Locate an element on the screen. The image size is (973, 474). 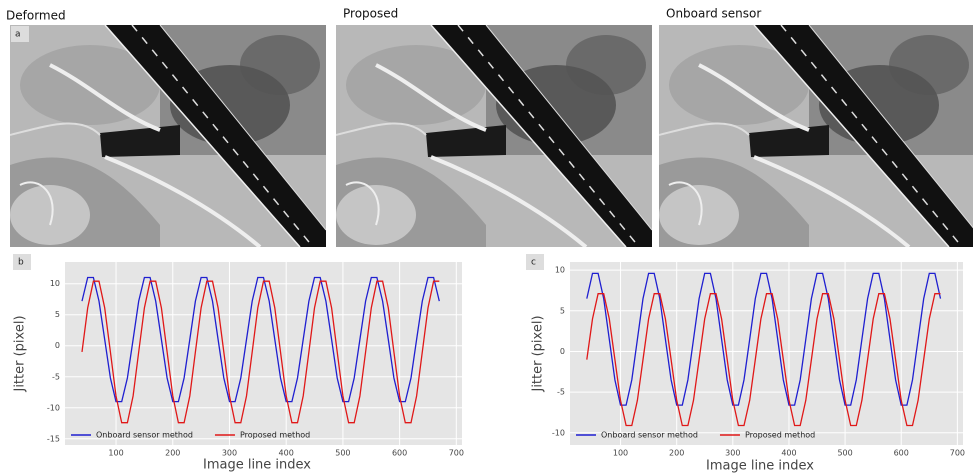
image-title: Onboard sensor is located at coordinates (713, 14).